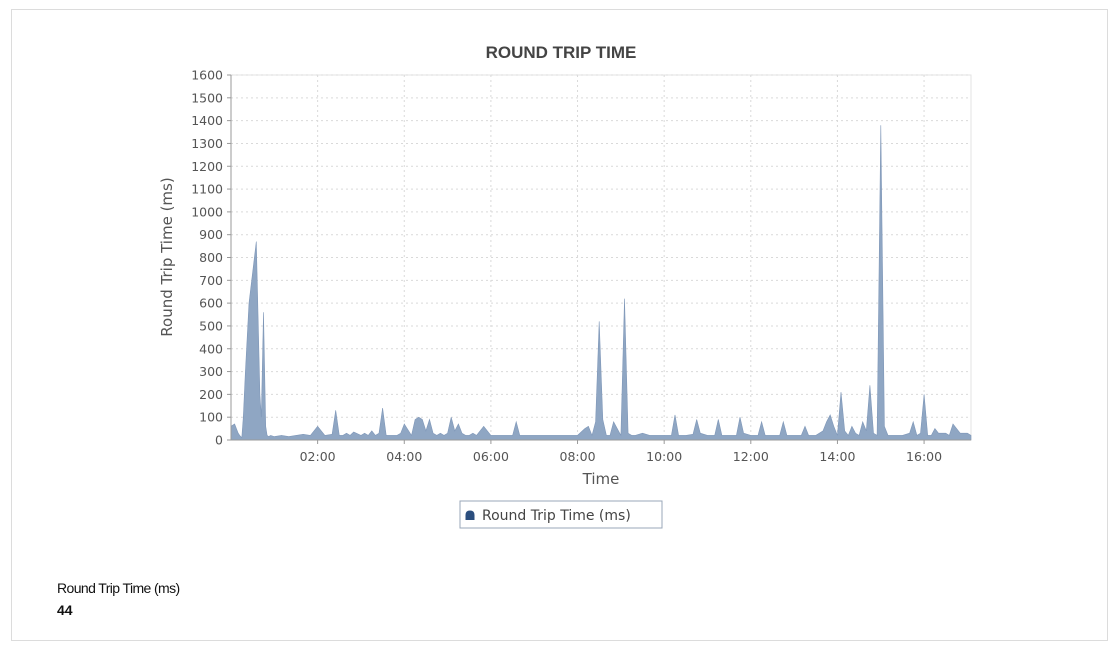 The image size is (1118, 651). I want to click on y-tick-label: 400, so click(211, 348).